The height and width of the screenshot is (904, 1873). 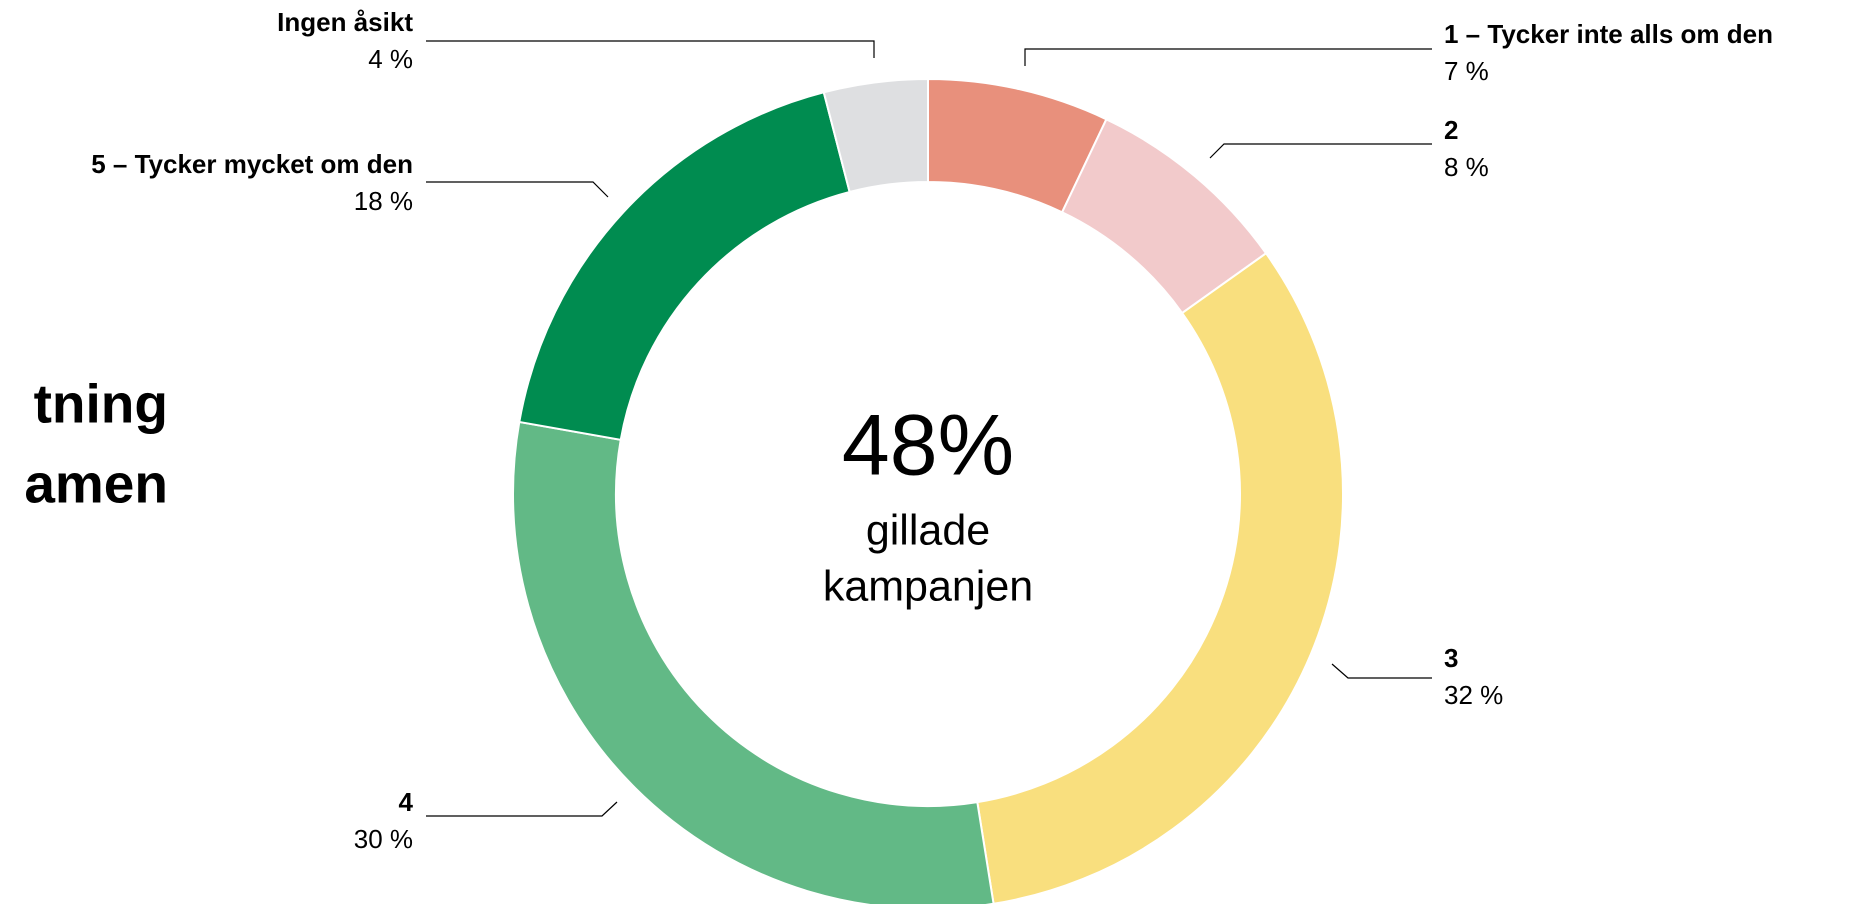 I want to click on segment-label: 2, so click(x=1451, y=130).